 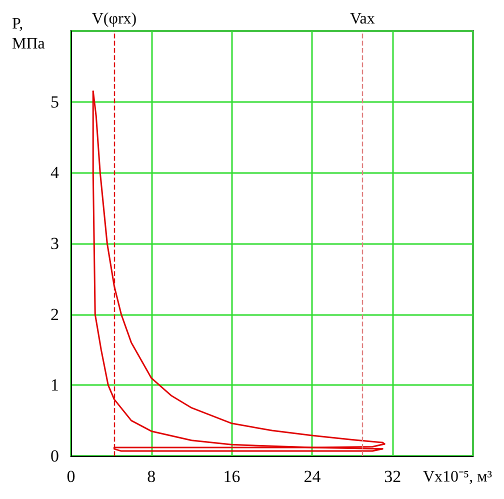 I want to click on ref-line-label: V(φrx), so click(x=114, y=19).